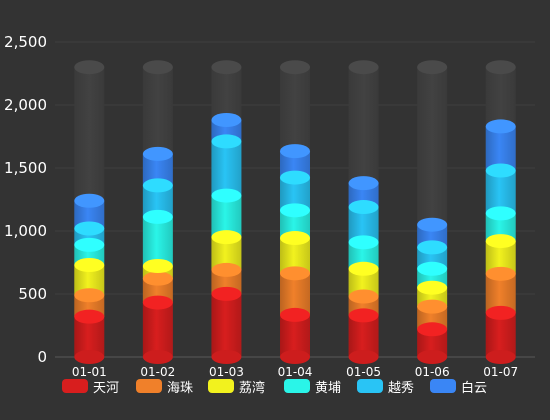 The image size is (550, 420). What do you see at coordinates (432, 372) in the screenshot?
I see `x-tick-label: 01-06` at bounding box center [432, 372].